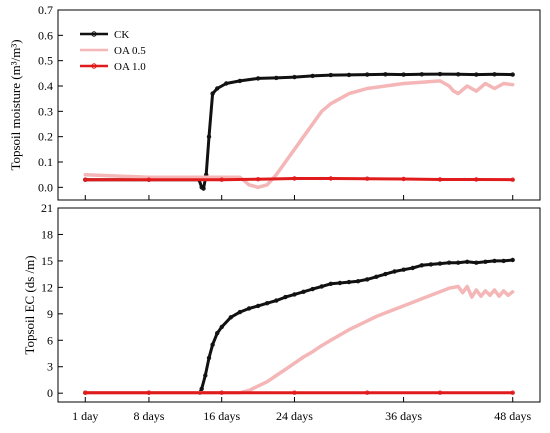  I want to click on ec-y-axis-label: Topsoil EC (ds /m), so click(29, 304).